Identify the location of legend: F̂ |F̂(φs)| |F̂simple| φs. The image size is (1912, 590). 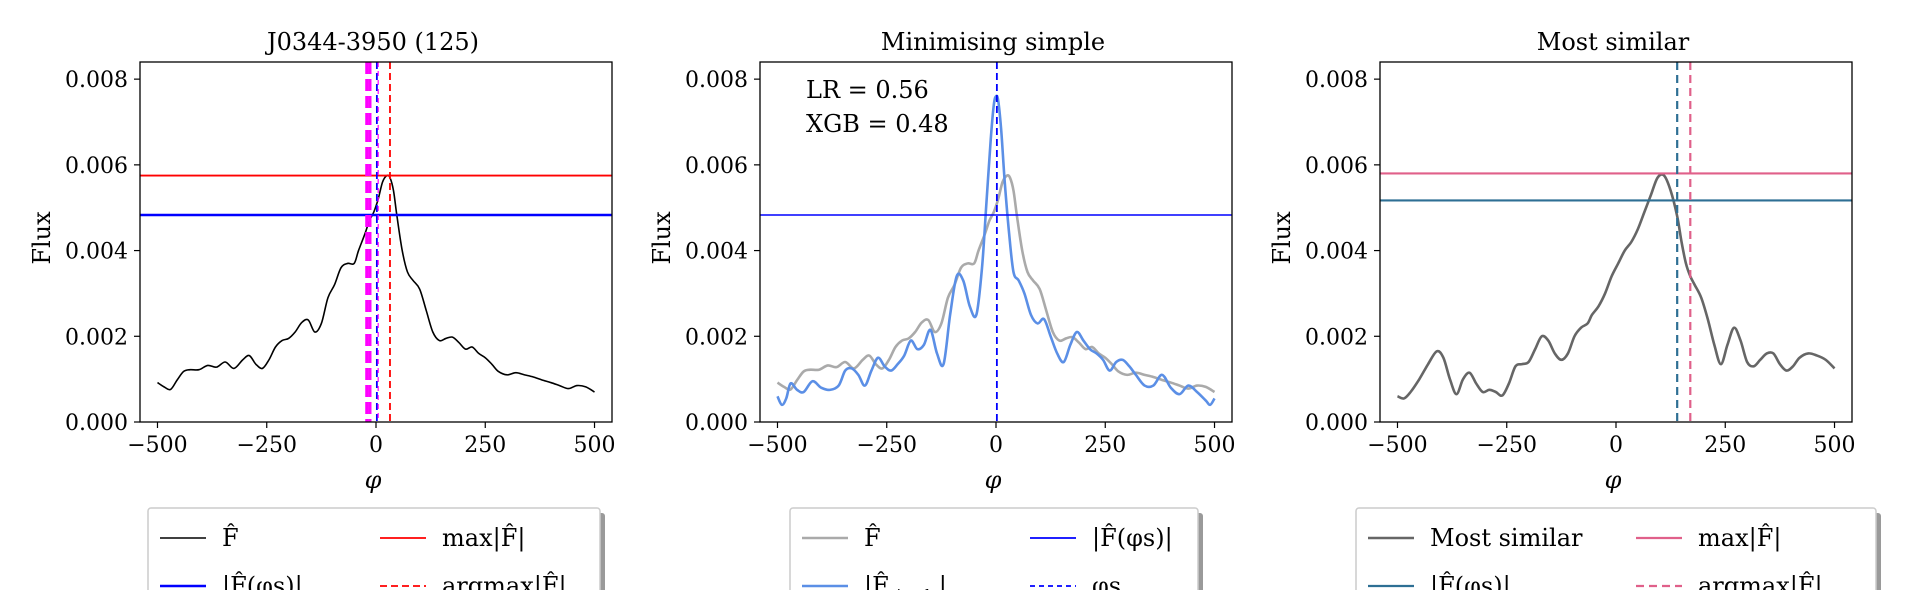
(996, 548).